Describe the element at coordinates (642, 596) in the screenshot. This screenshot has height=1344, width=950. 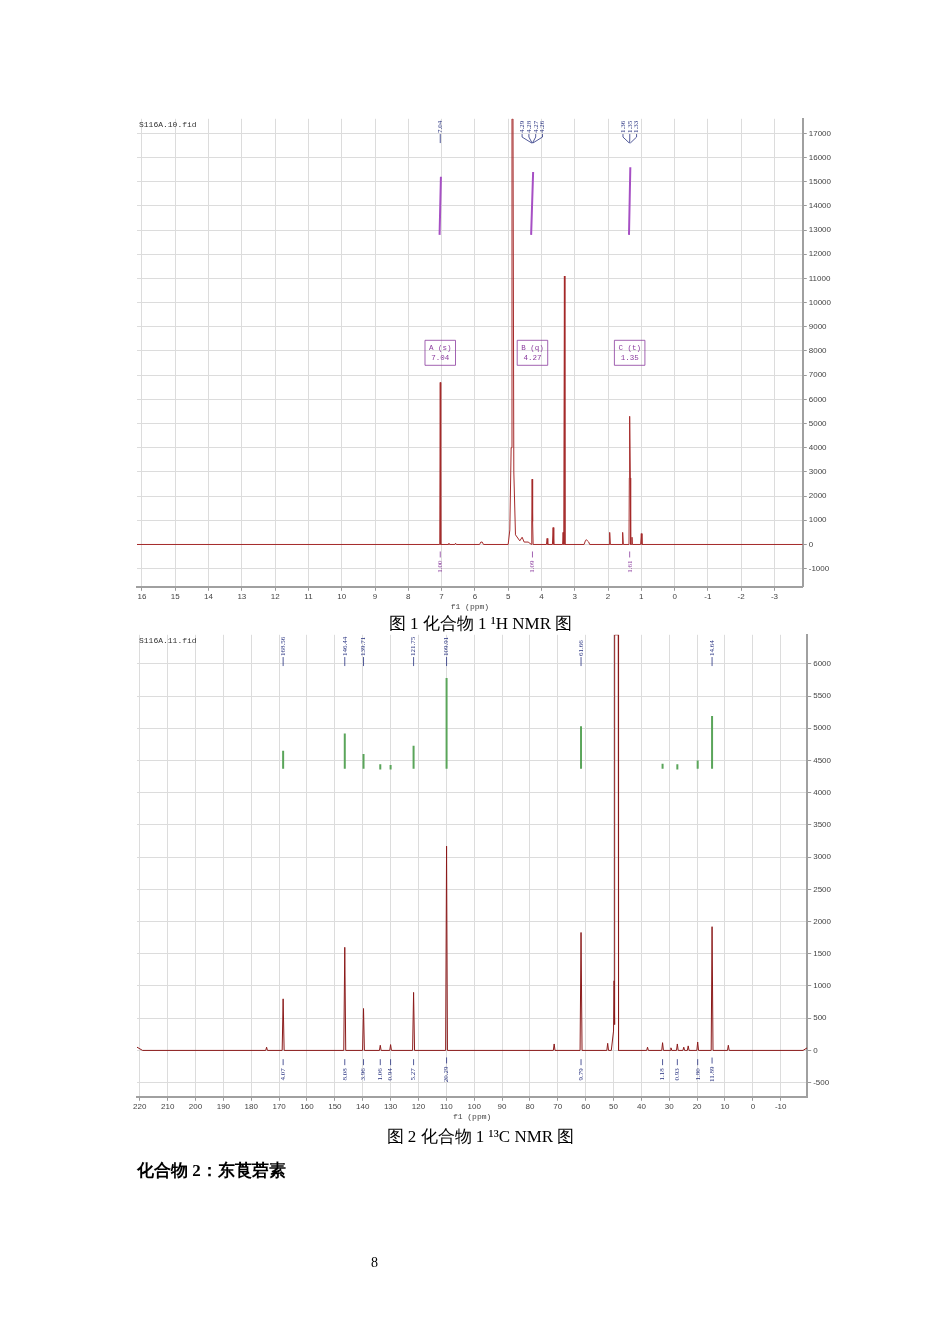
I see `x-tick-label: 1` at that location.